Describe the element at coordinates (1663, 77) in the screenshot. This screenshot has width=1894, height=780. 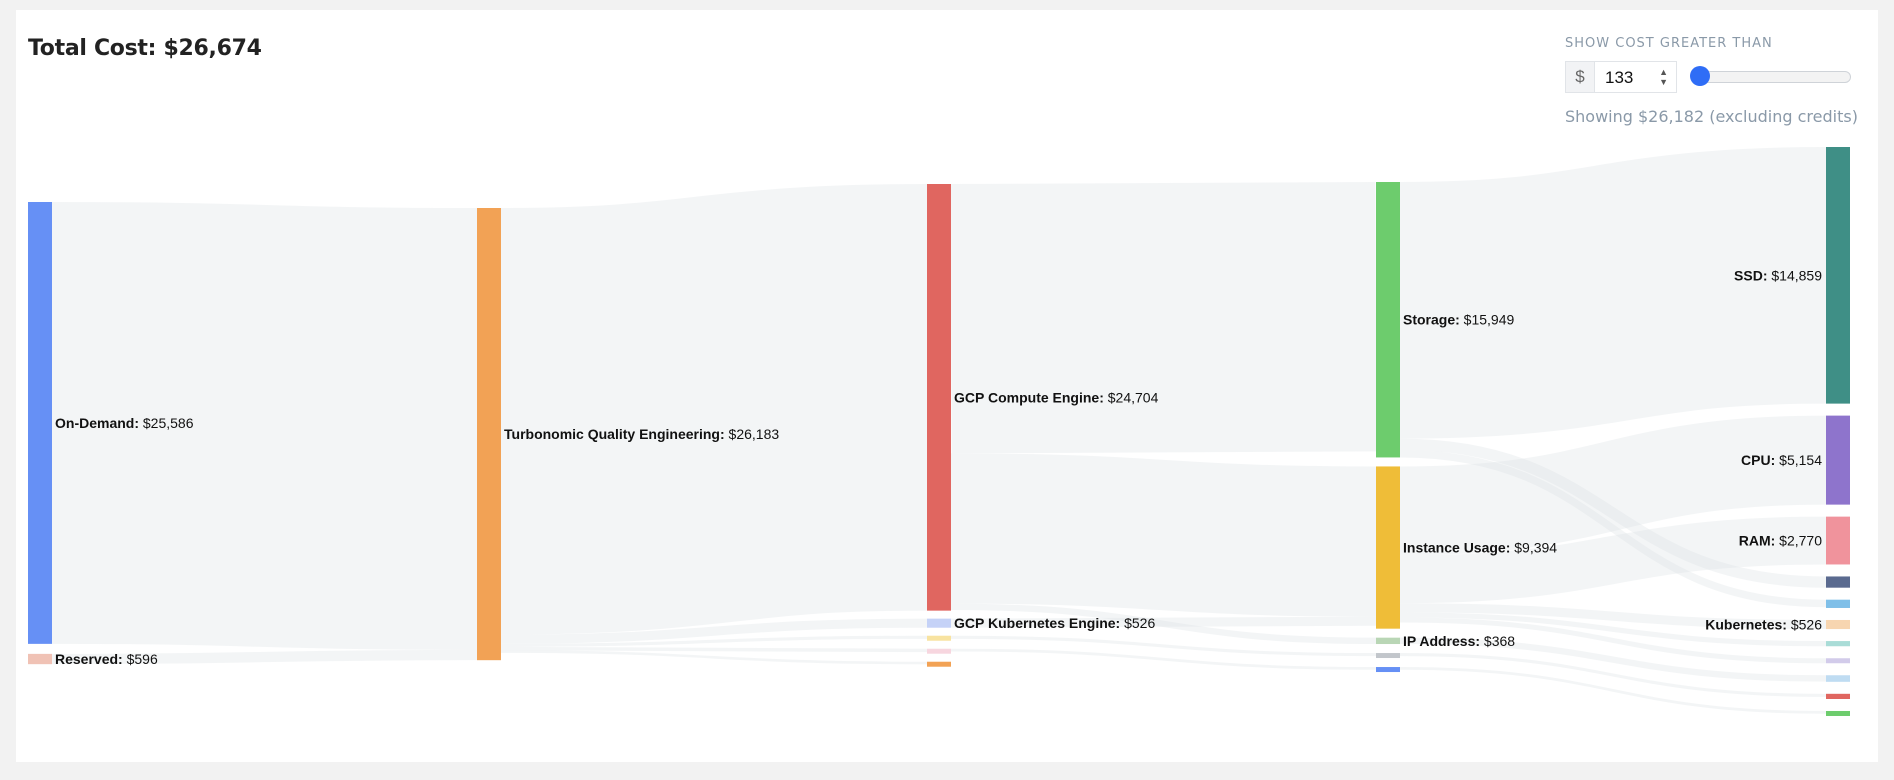
I see `stepper-arrows-icon: ▲ ▼` at that location.